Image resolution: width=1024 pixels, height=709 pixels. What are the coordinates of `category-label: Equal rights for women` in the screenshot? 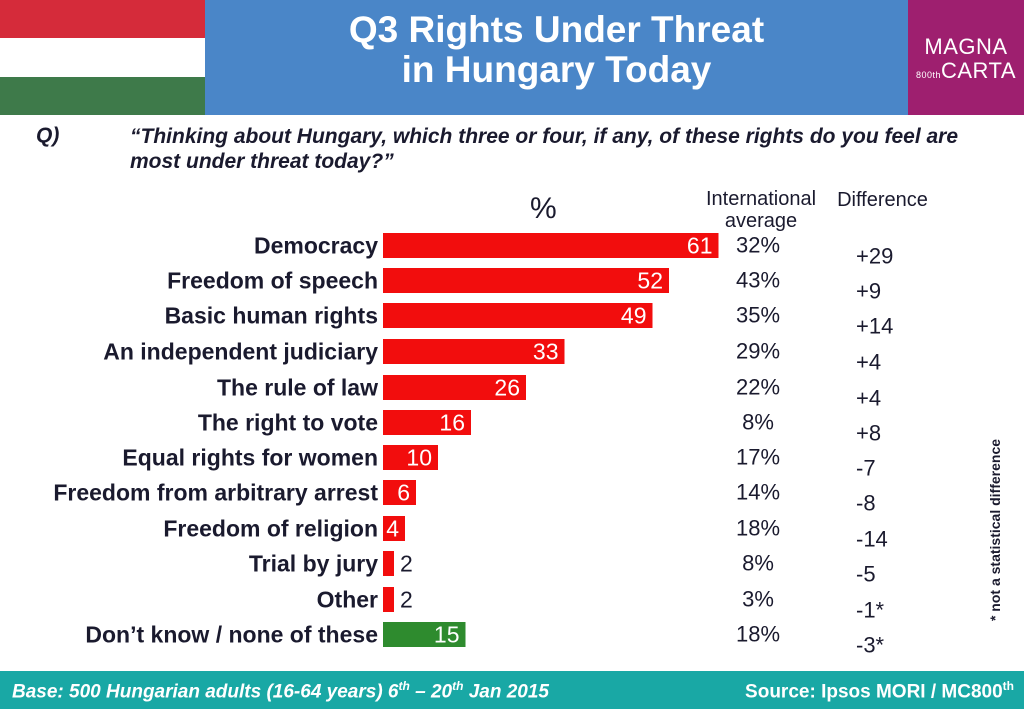 It's located at (250, 458).